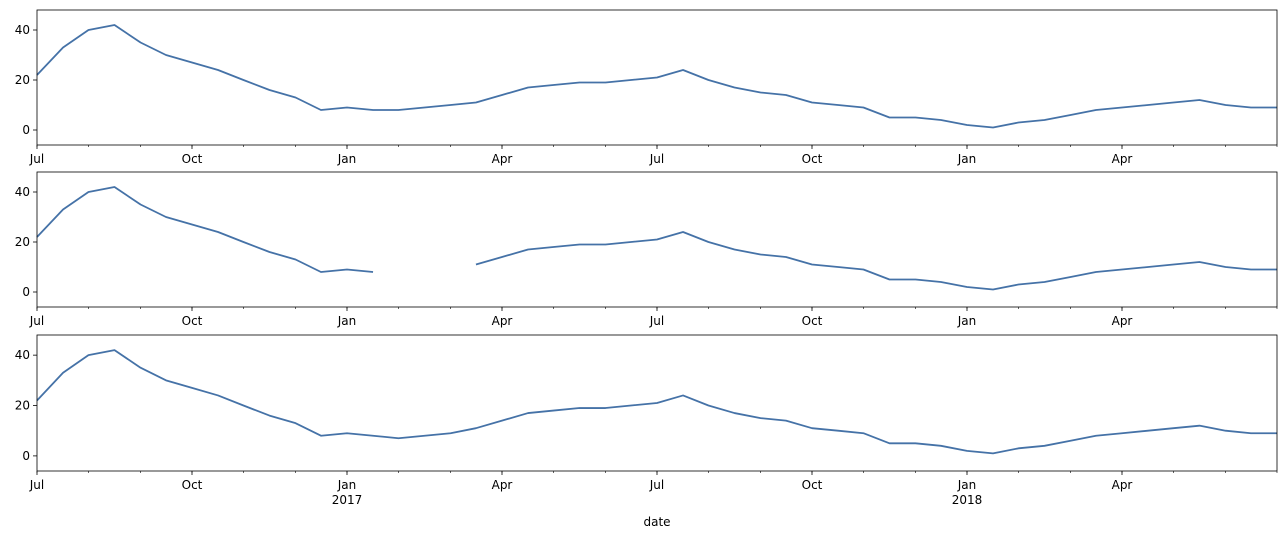 The width and height of the screenshot is (1287, 541). Describe the element at coordinates (967, 500) in the screenshot. I see `x-year-label: 2018` at that location.